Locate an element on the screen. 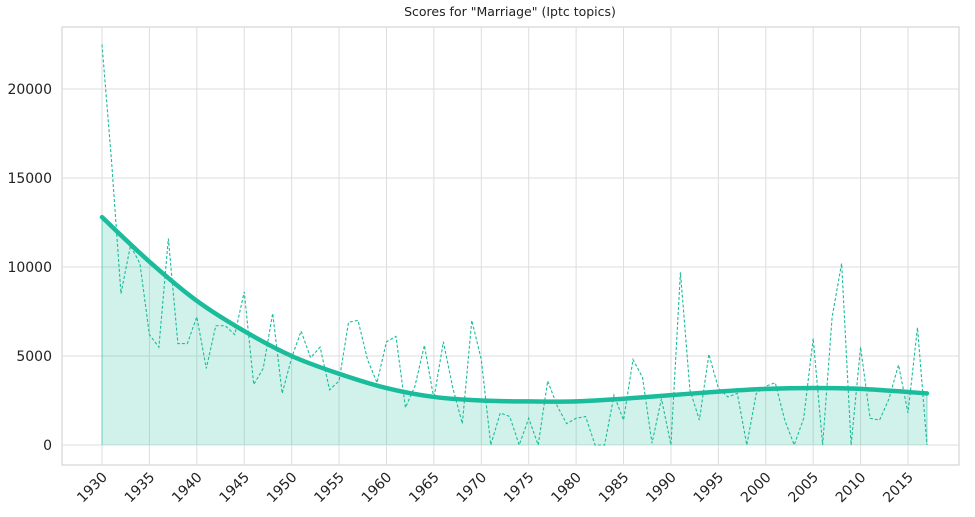  x-tick-label: 1970 is located at coordinates (472, 488).